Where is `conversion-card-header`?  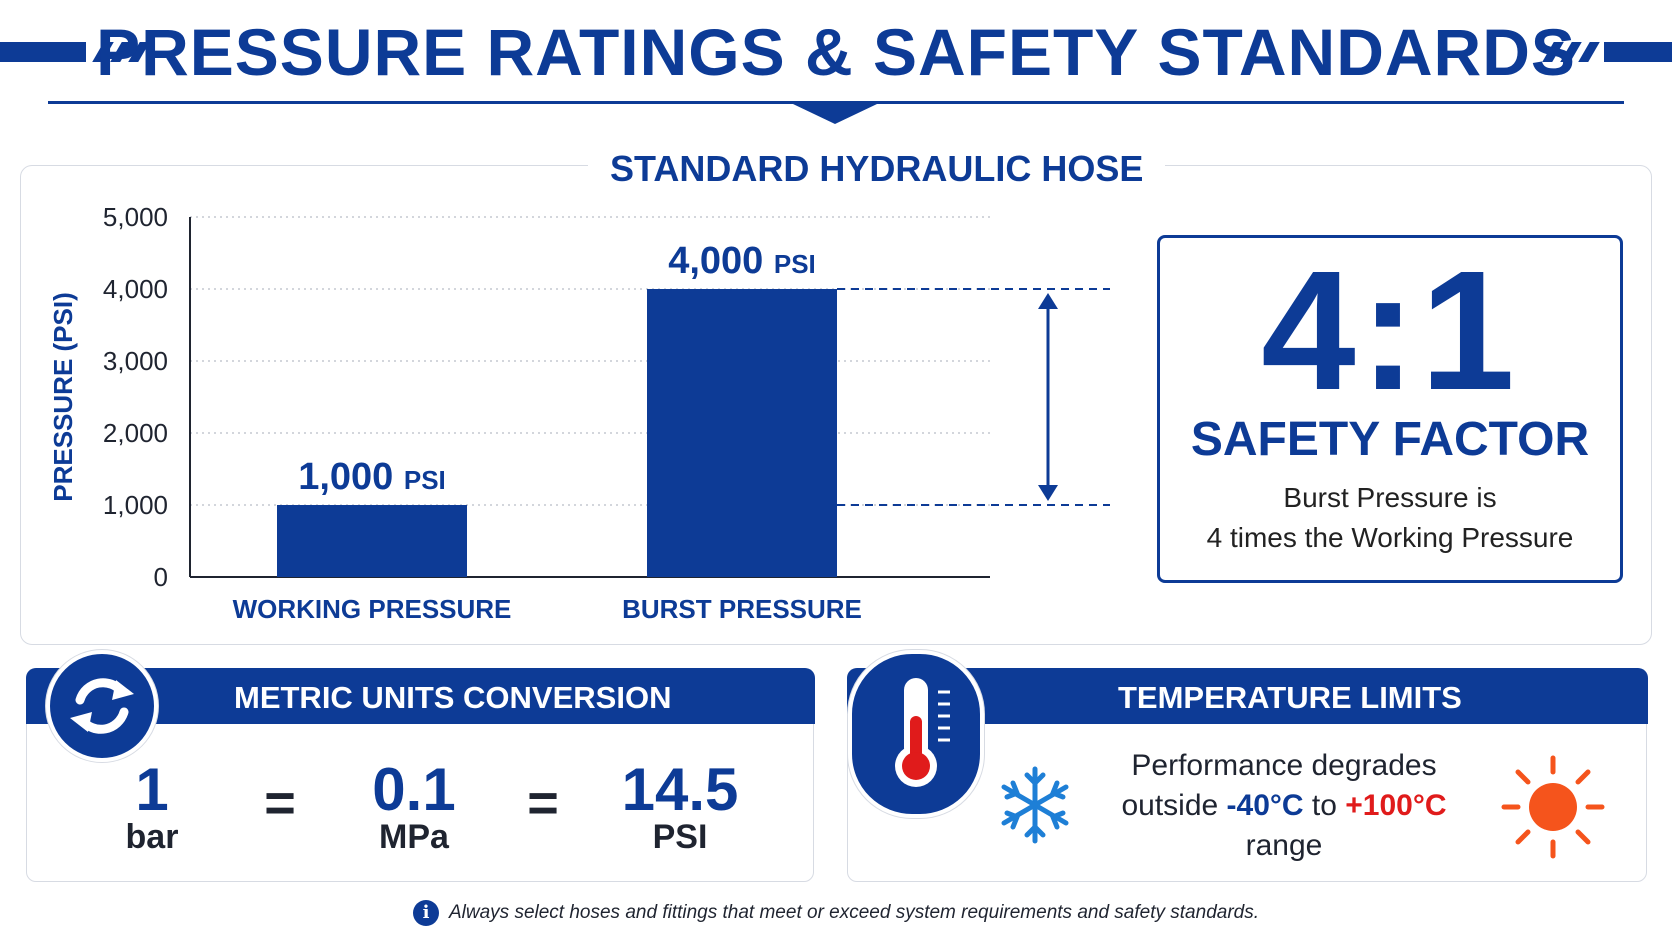 conversion-card-header is located at coordinates (420, 696).